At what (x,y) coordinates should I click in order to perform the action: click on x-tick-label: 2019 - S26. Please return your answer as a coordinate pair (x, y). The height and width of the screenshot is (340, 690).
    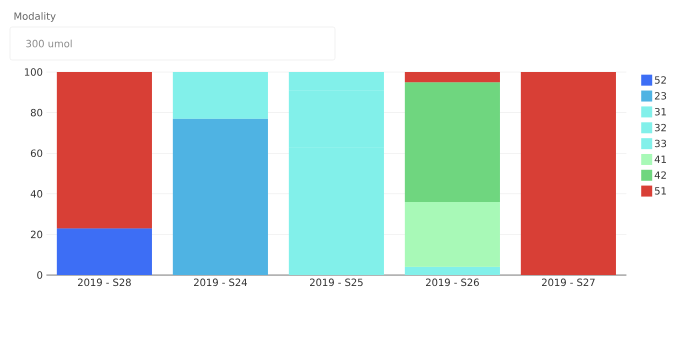
    Looking at the image, I should click on (452, 282).